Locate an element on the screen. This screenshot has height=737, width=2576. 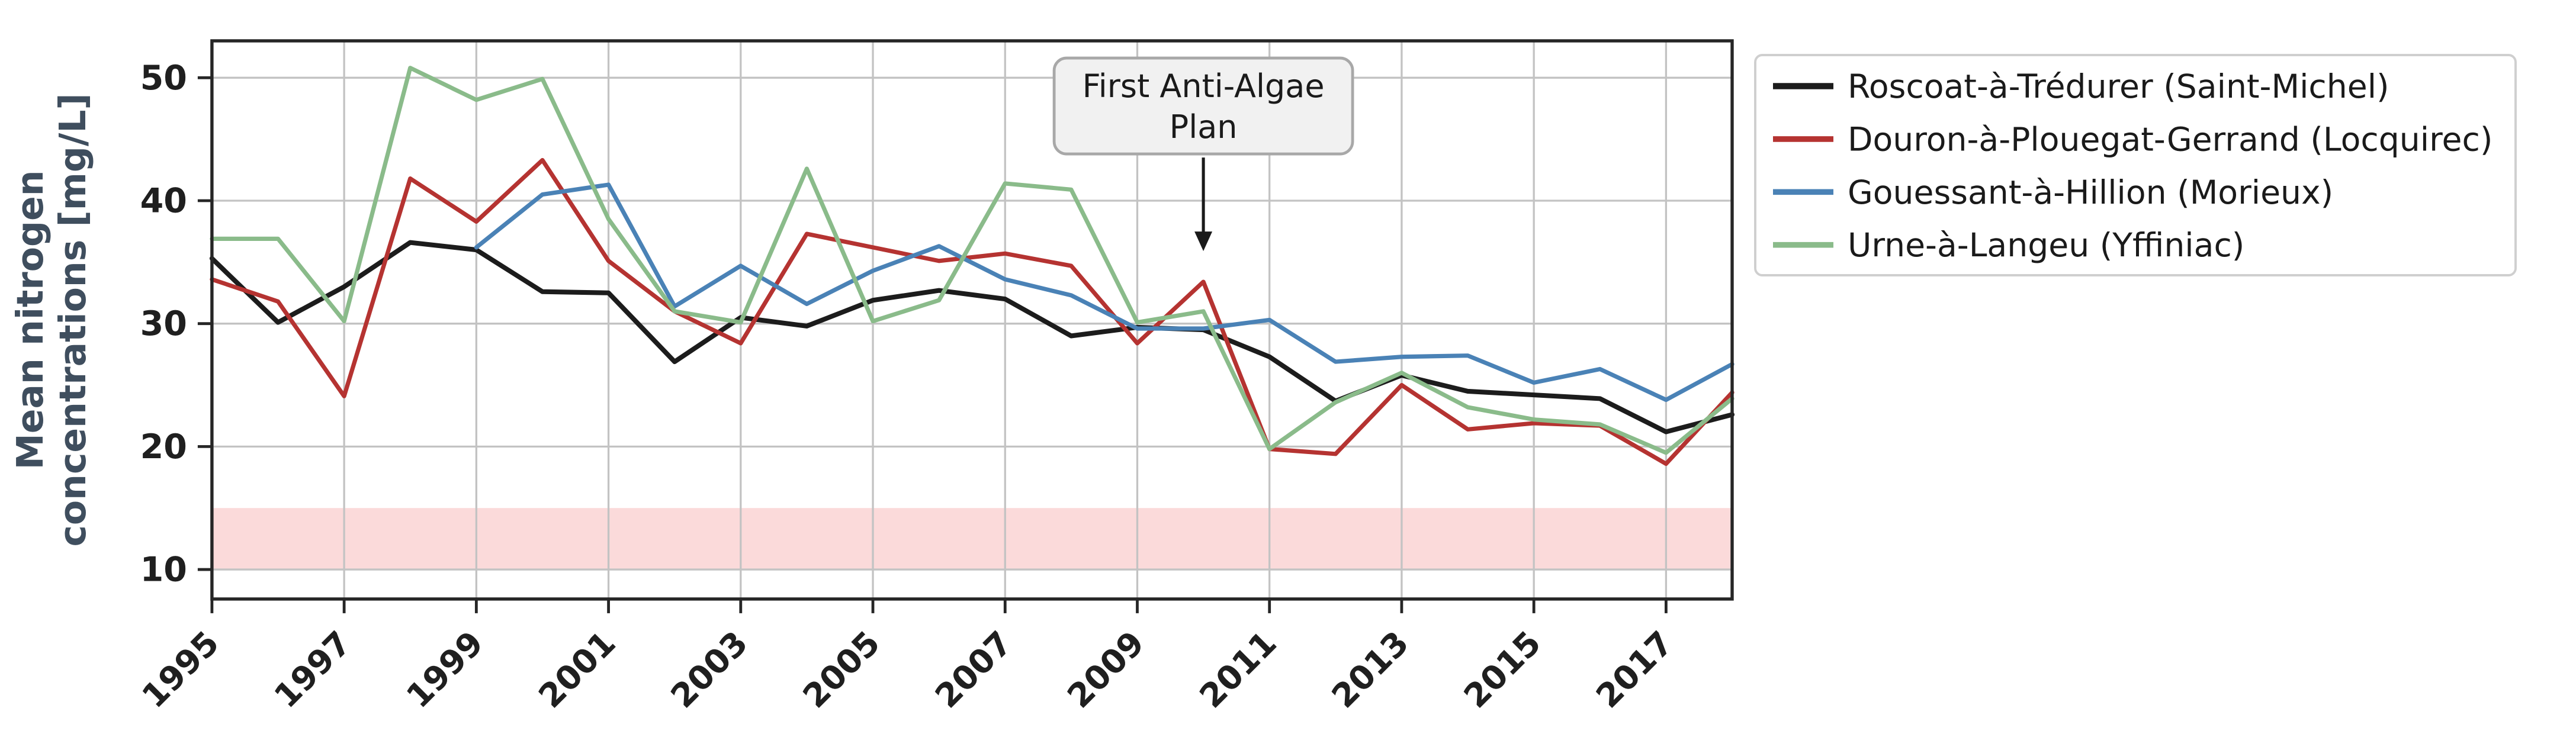
x-tick-label: 2017 is located at coordinates (1635, 670).